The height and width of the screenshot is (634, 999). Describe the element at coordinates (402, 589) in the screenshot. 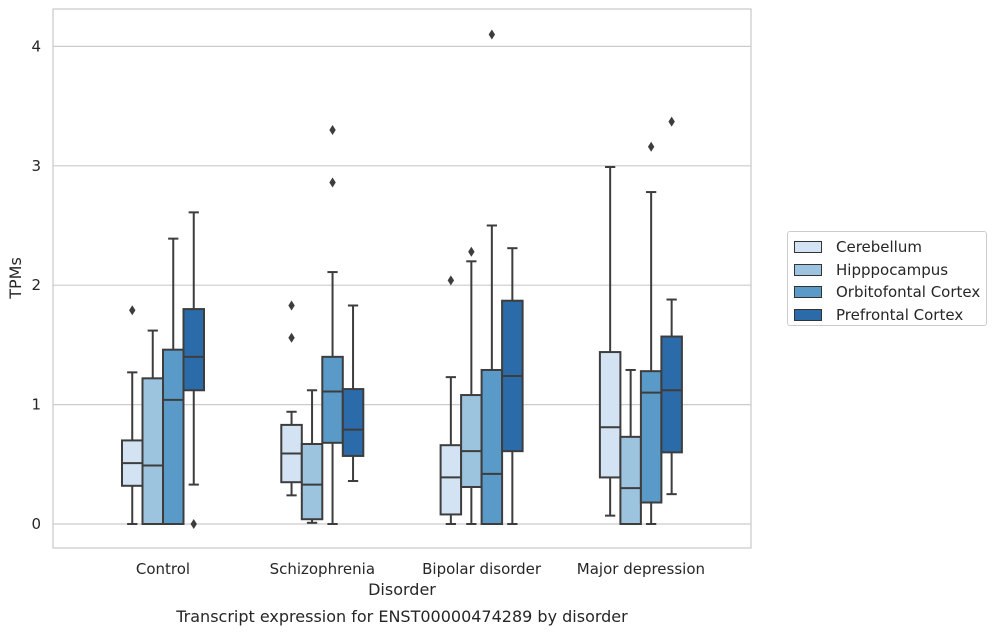

I see `x-axis-label: Disorder` at that location.